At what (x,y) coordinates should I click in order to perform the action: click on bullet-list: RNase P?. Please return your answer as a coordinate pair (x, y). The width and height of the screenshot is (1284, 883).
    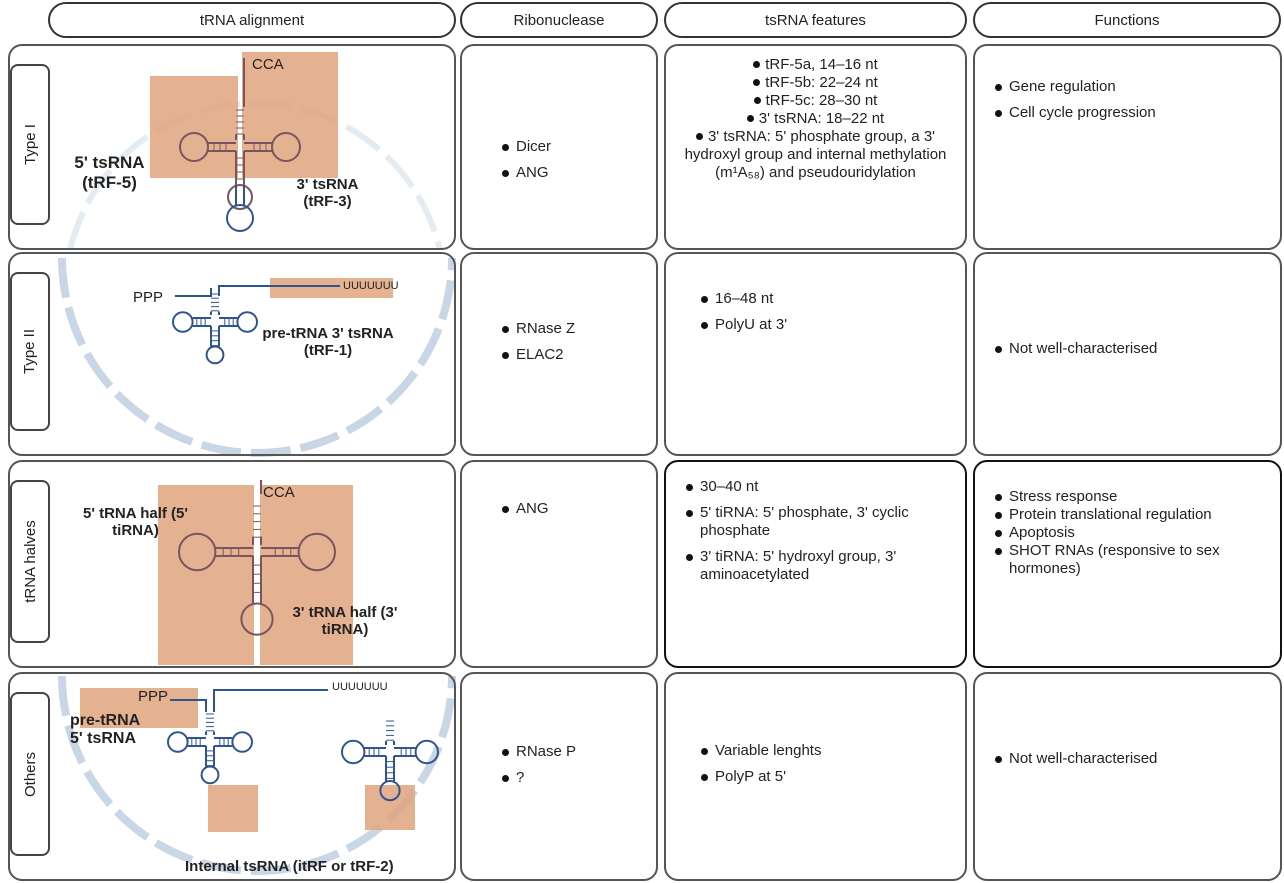
    Looking at the image, I should click on (569, 769).